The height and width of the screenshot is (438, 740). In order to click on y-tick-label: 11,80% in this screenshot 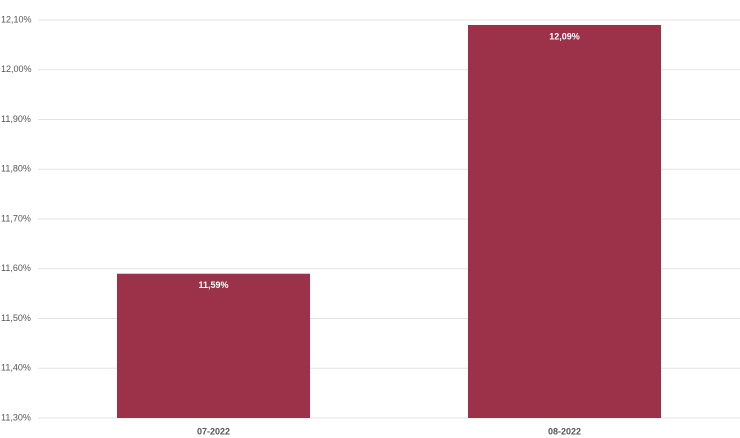, I will do `click(16, 169)`.